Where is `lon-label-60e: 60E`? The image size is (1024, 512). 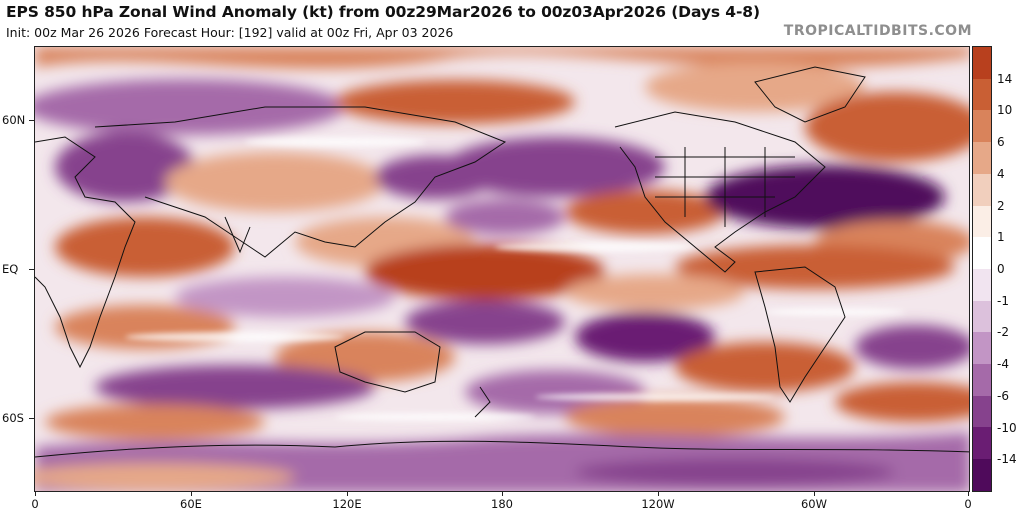
lon-label-60e: 60E is located at coordinates (191, 504).